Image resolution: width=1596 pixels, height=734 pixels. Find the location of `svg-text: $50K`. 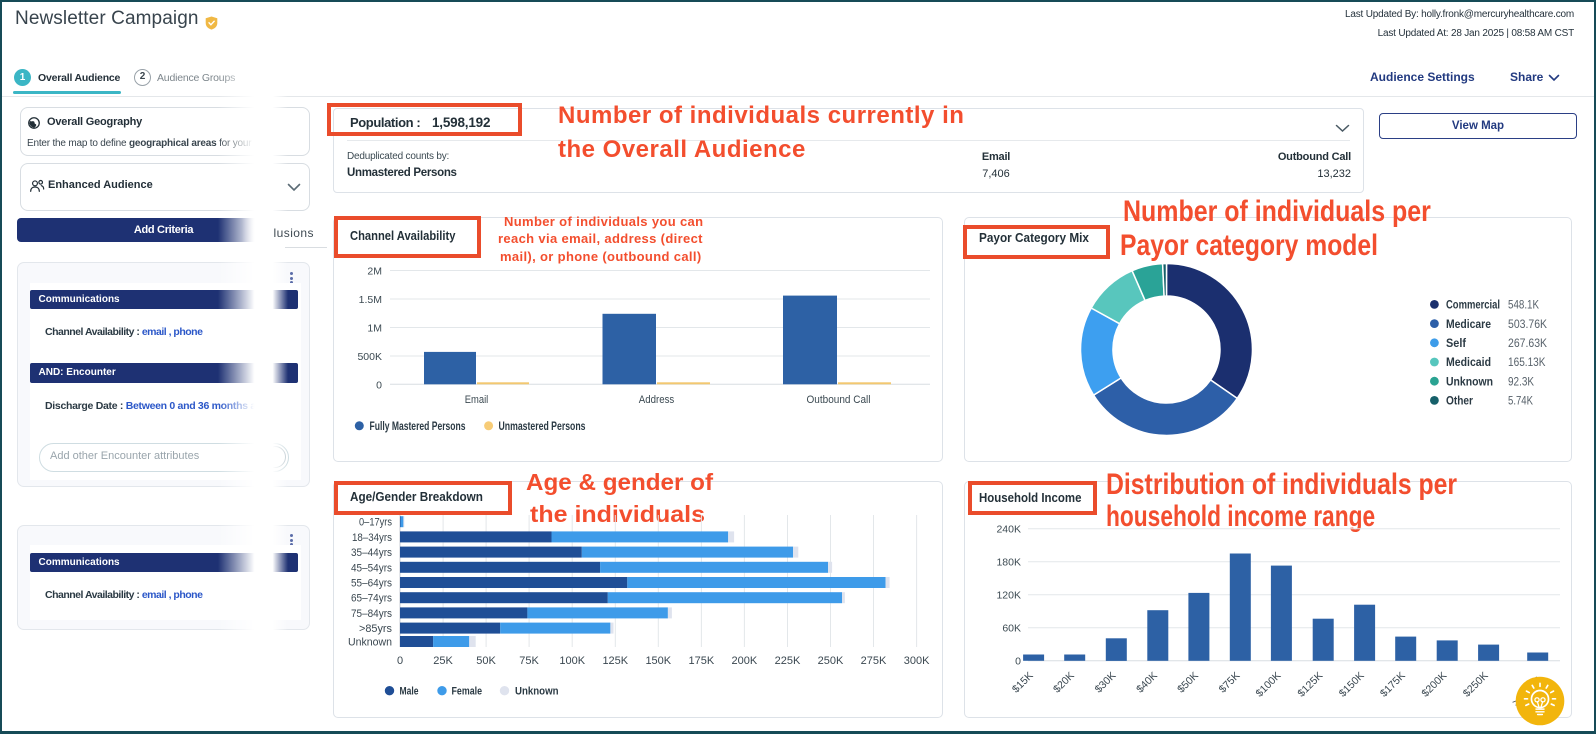

svg-text: $50K is located at coordinates (1188, 683).